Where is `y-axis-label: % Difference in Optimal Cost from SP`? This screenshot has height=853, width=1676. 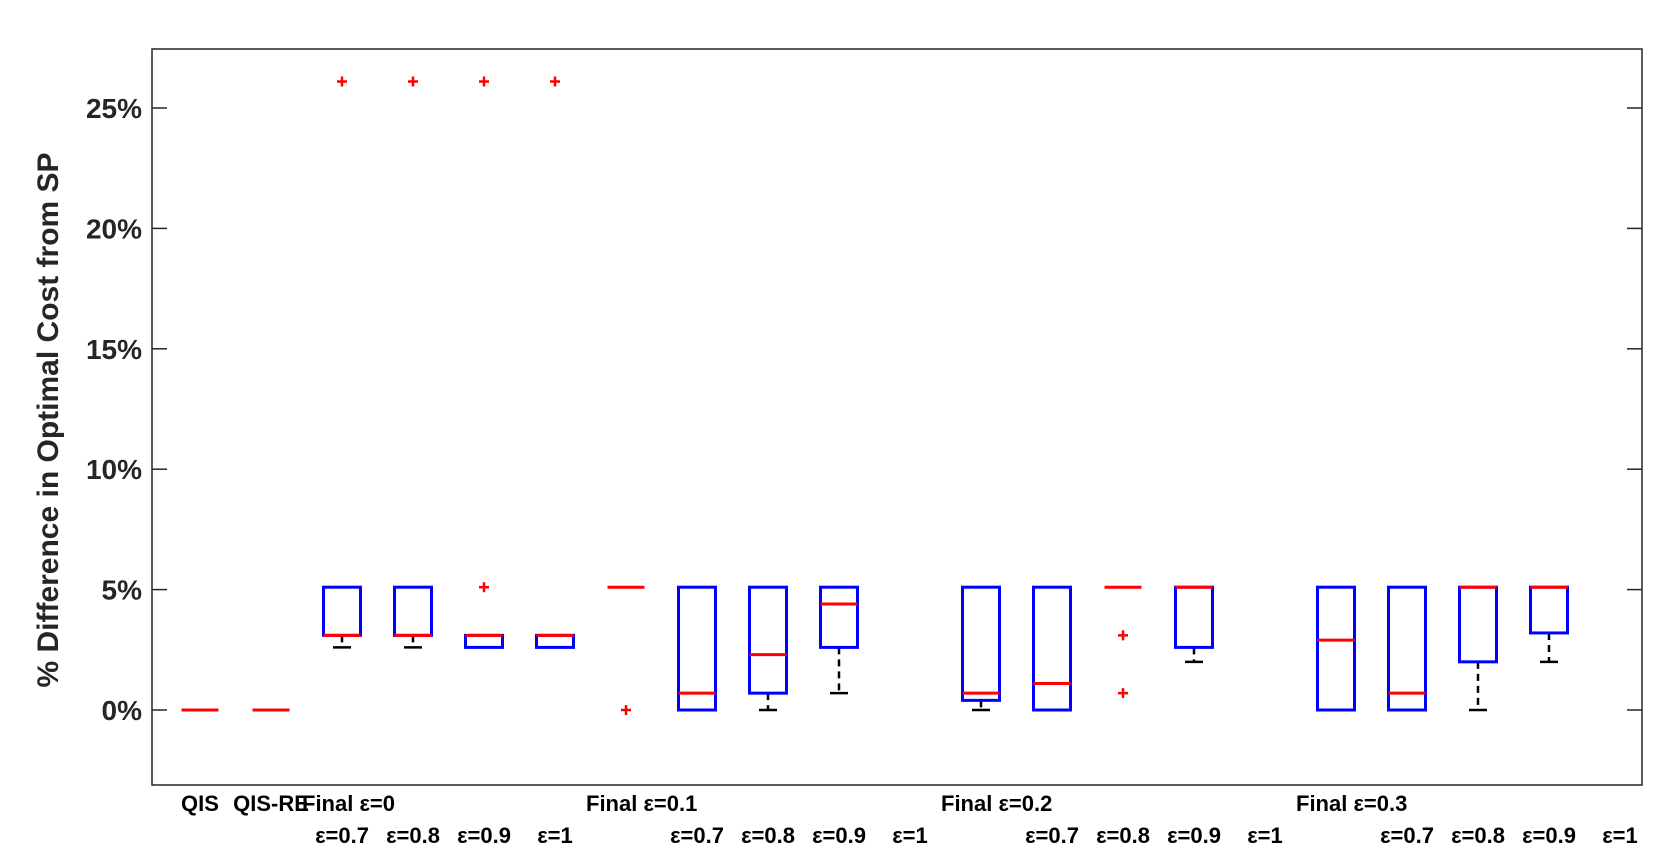 y-axis-label: % Difference in Optimal Cost from SP is located at coordinates (48, 419).